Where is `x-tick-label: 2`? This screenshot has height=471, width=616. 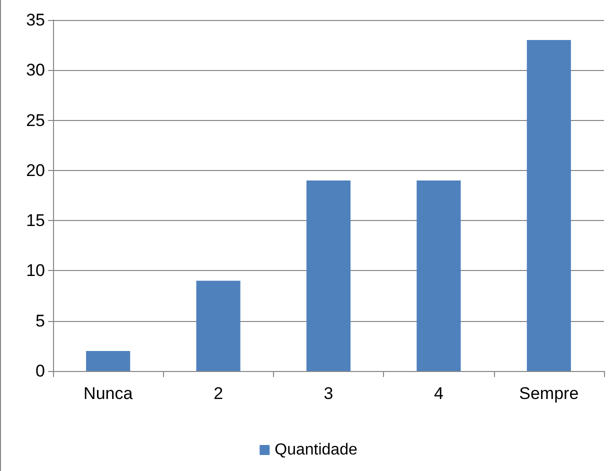
x-tick-label: 2 is located at coordinates (219, 393).